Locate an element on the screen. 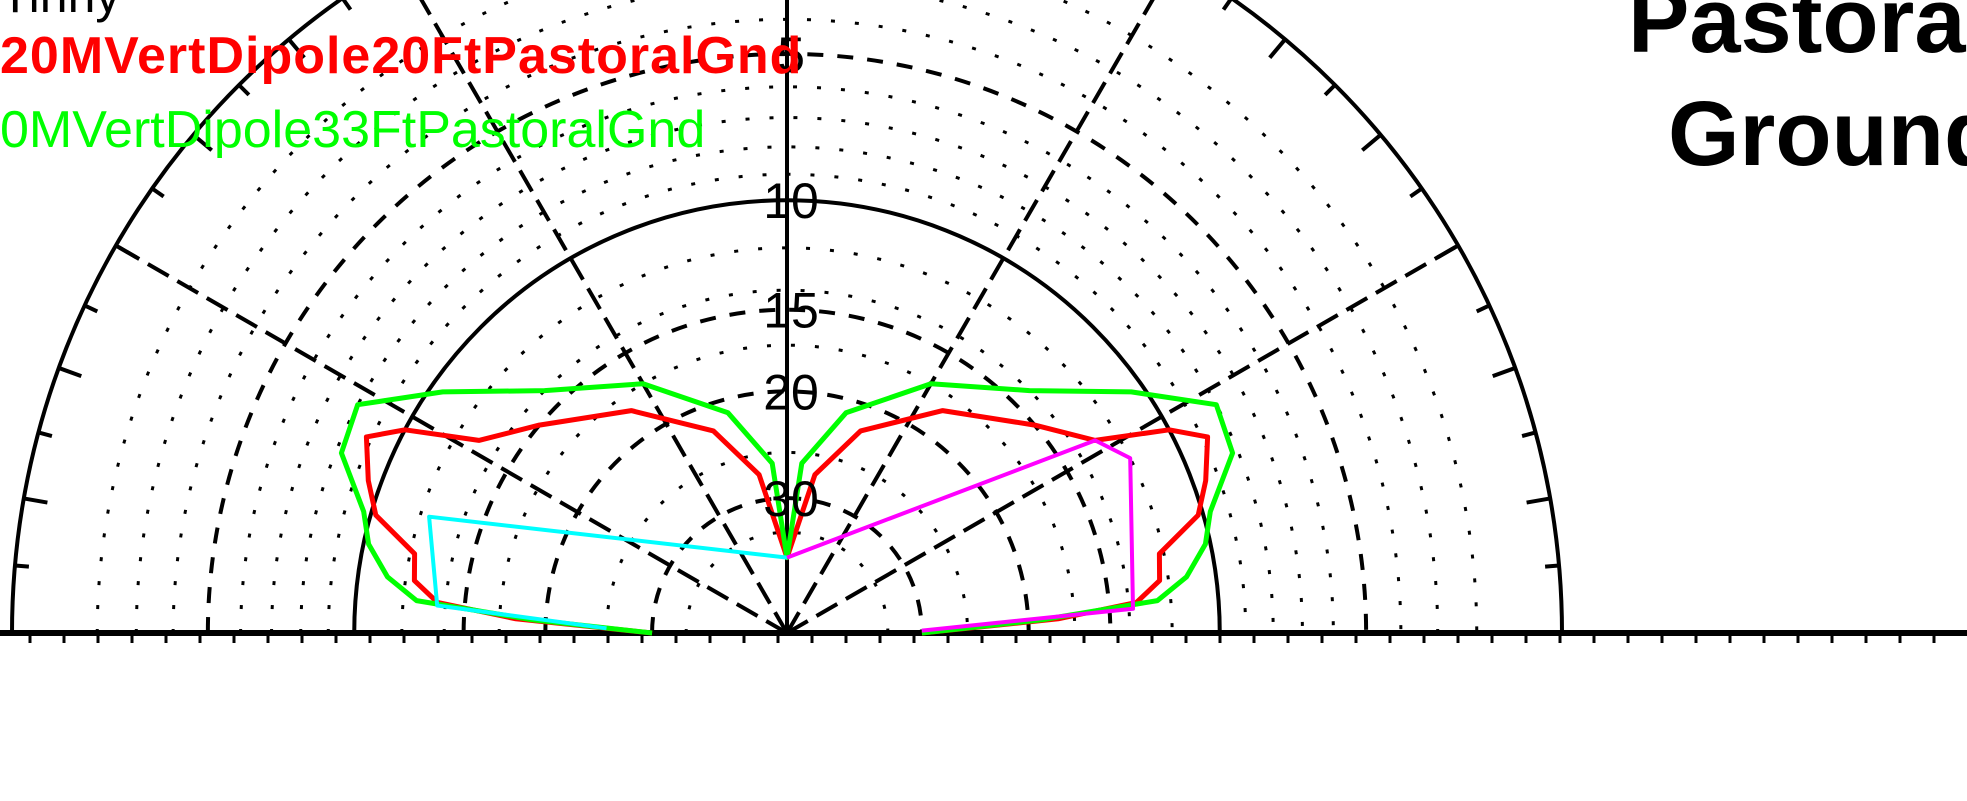  legend-header: Tinny is located at coordinates (60, 10).